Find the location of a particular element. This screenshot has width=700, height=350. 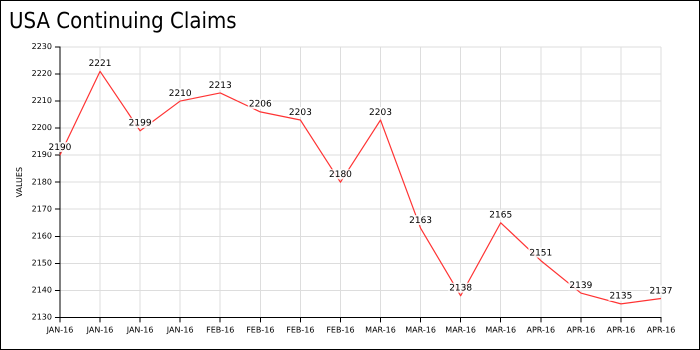

data-label: 2180 is located at coordinates (340, 175).